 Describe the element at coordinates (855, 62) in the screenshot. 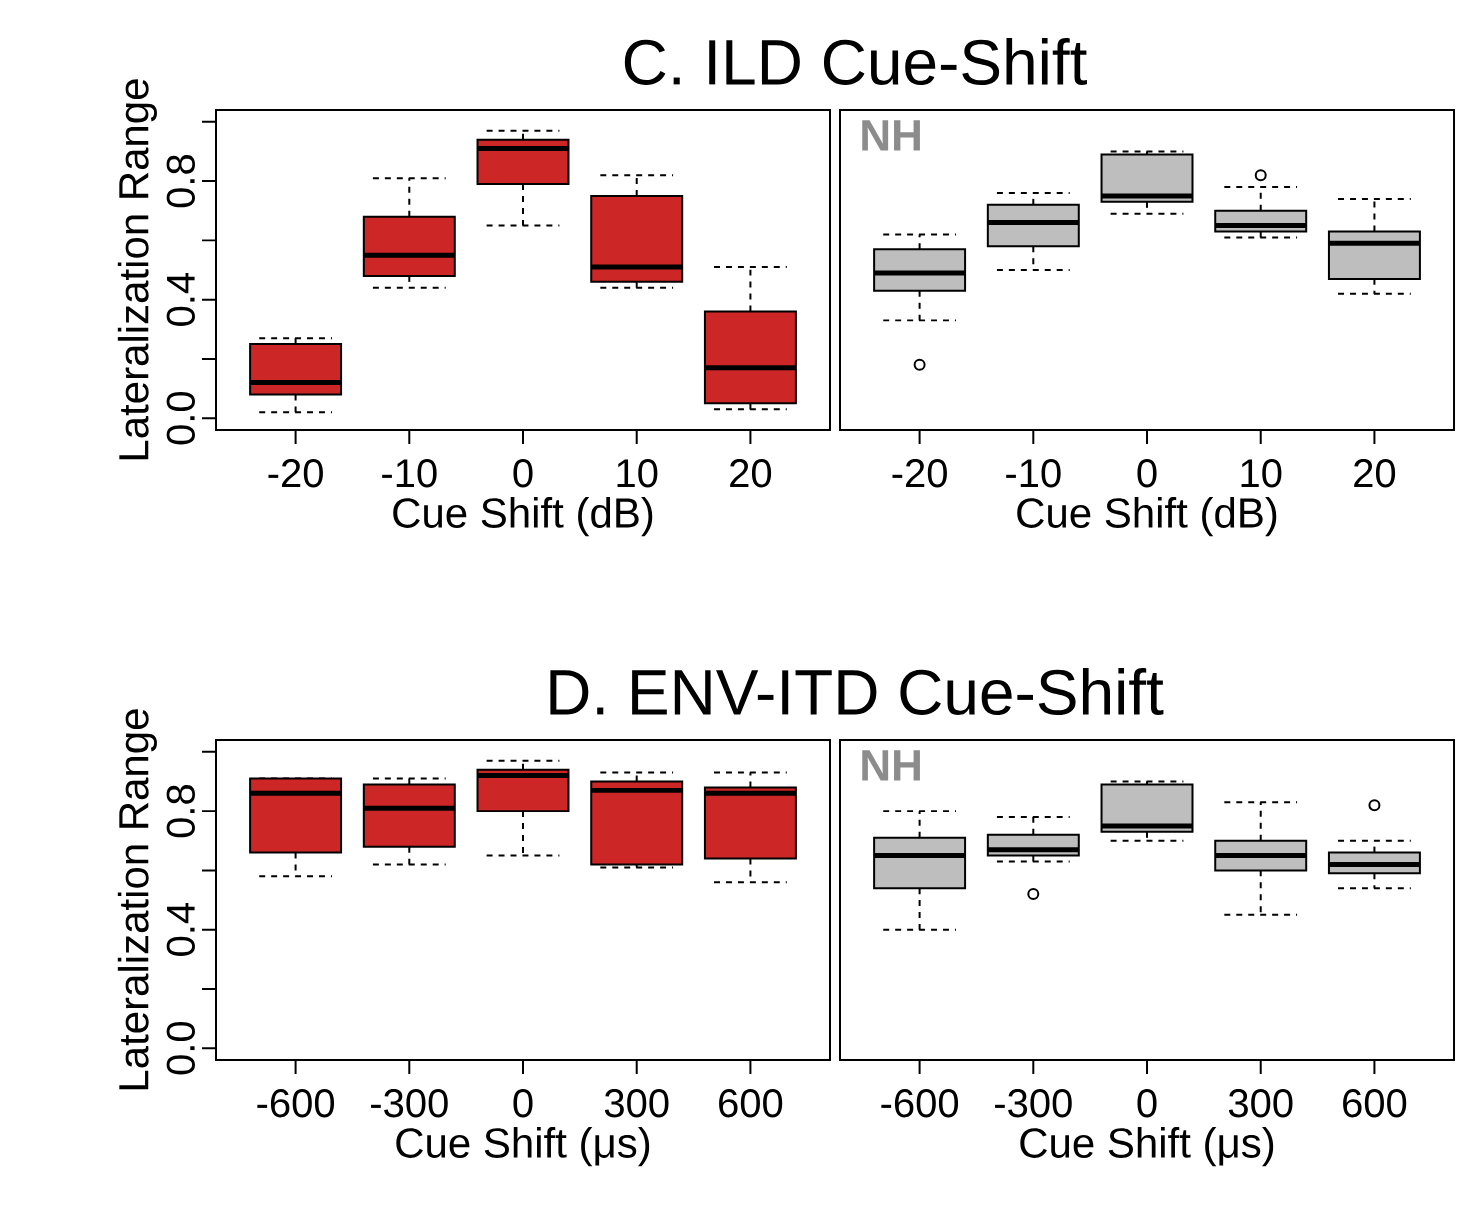

I see `chart-title: C. ILD Cue-Shift` at that location.